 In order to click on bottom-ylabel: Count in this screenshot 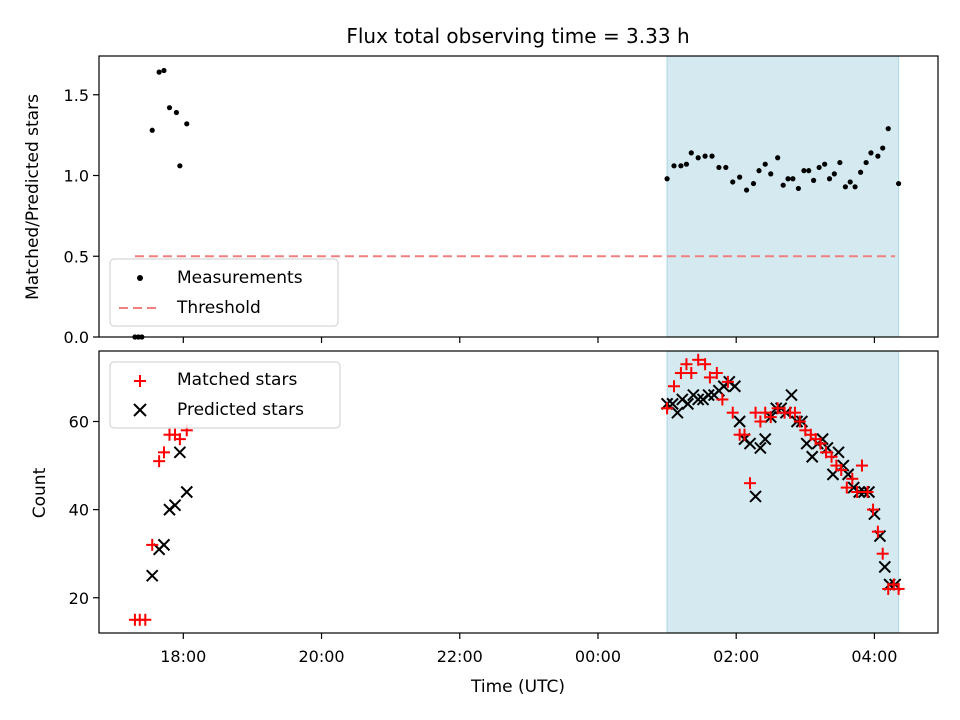, I will do `click(40, 492)`.